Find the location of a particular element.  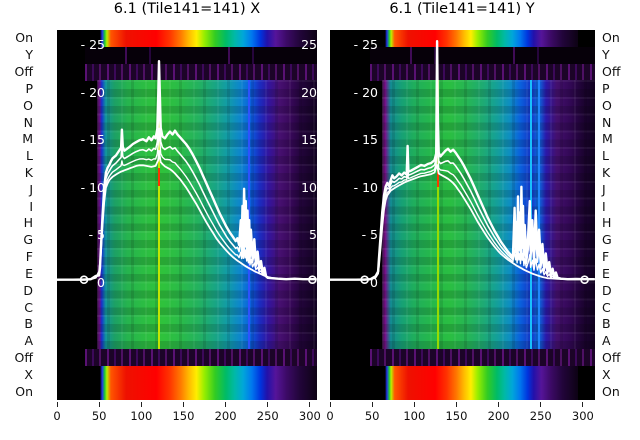

row-label-column-right: On Y Off P O N M L K J I H G F E D C B A Off X On is located at coordinates (621, 215).